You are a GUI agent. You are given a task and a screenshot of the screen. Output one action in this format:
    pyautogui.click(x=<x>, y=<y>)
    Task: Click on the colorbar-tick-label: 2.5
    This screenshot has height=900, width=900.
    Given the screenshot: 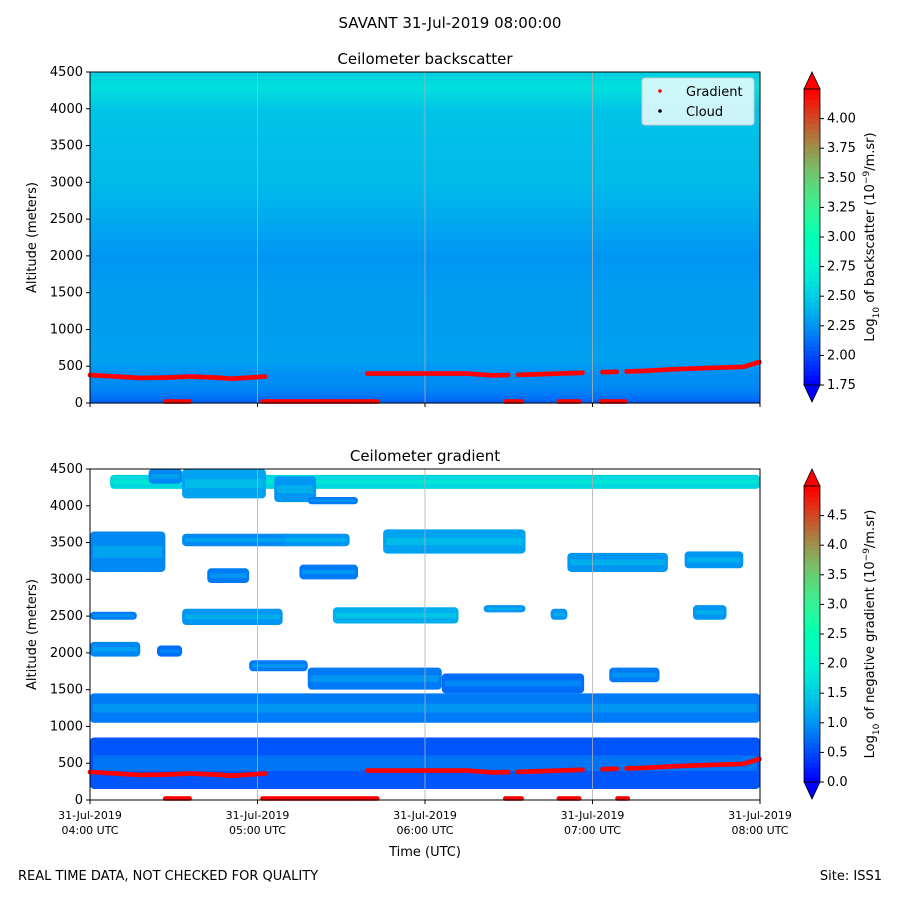 What is the action you would take?
    pyautogui.click(x=837, y=634)
    